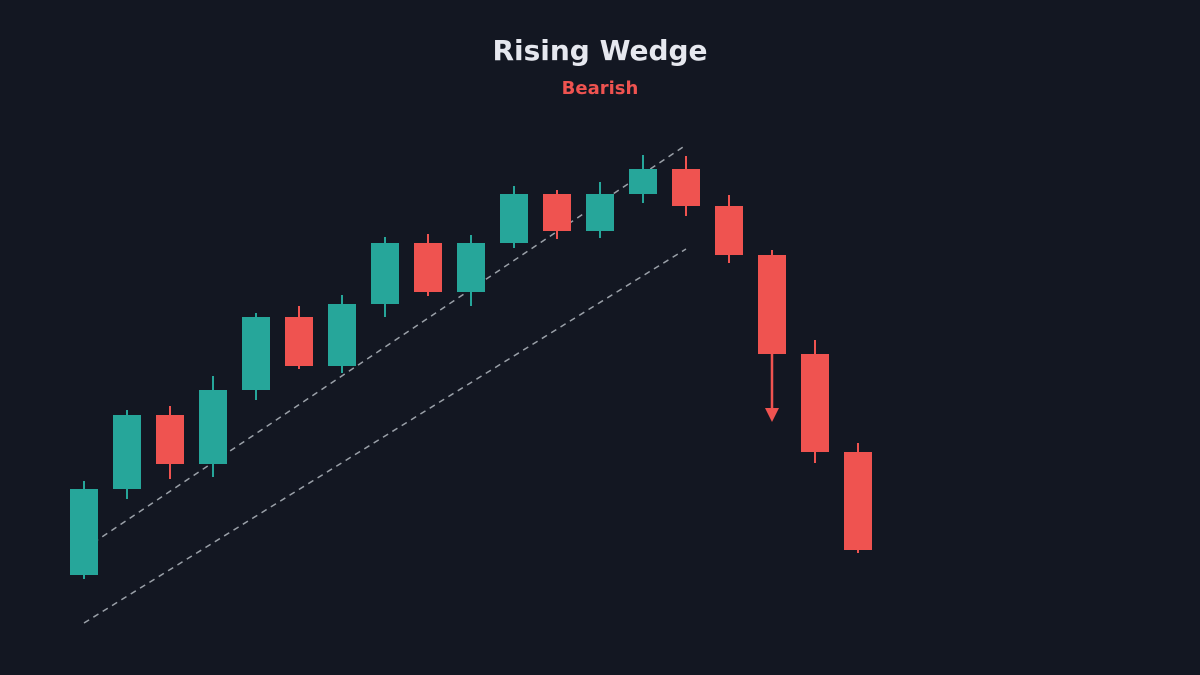  Describe the element at coordinates (772, 388) in the screenshot. I see `breakdown-arrow` at that location.